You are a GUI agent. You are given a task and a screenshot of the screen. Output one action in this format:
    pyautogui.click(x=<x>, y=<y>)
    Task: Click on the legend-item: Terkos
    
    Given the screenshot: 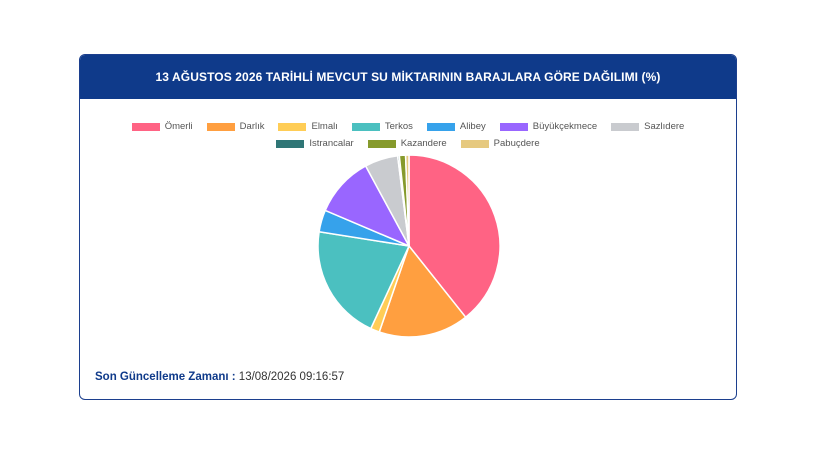 What is the action you would take?
    pyautogui.click(x=382, y=126)
    